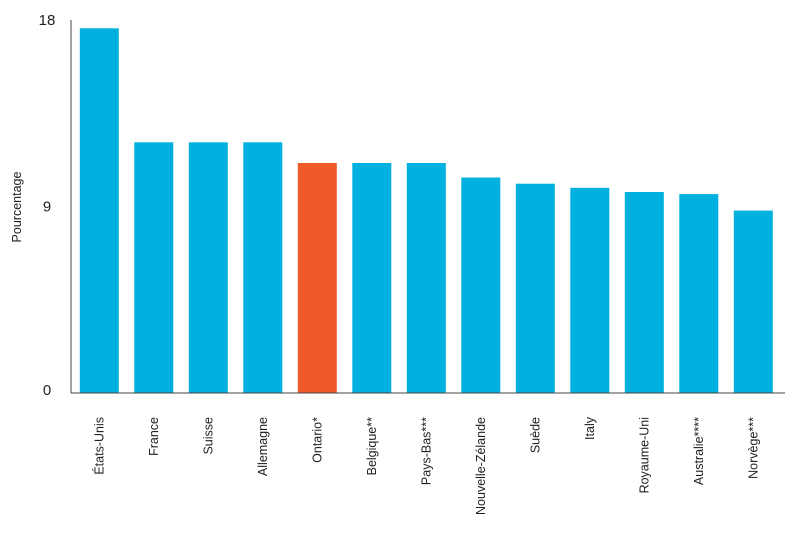 The image size is (800, 544). I want to click on y-tick-label: 9, so click(47, 207).